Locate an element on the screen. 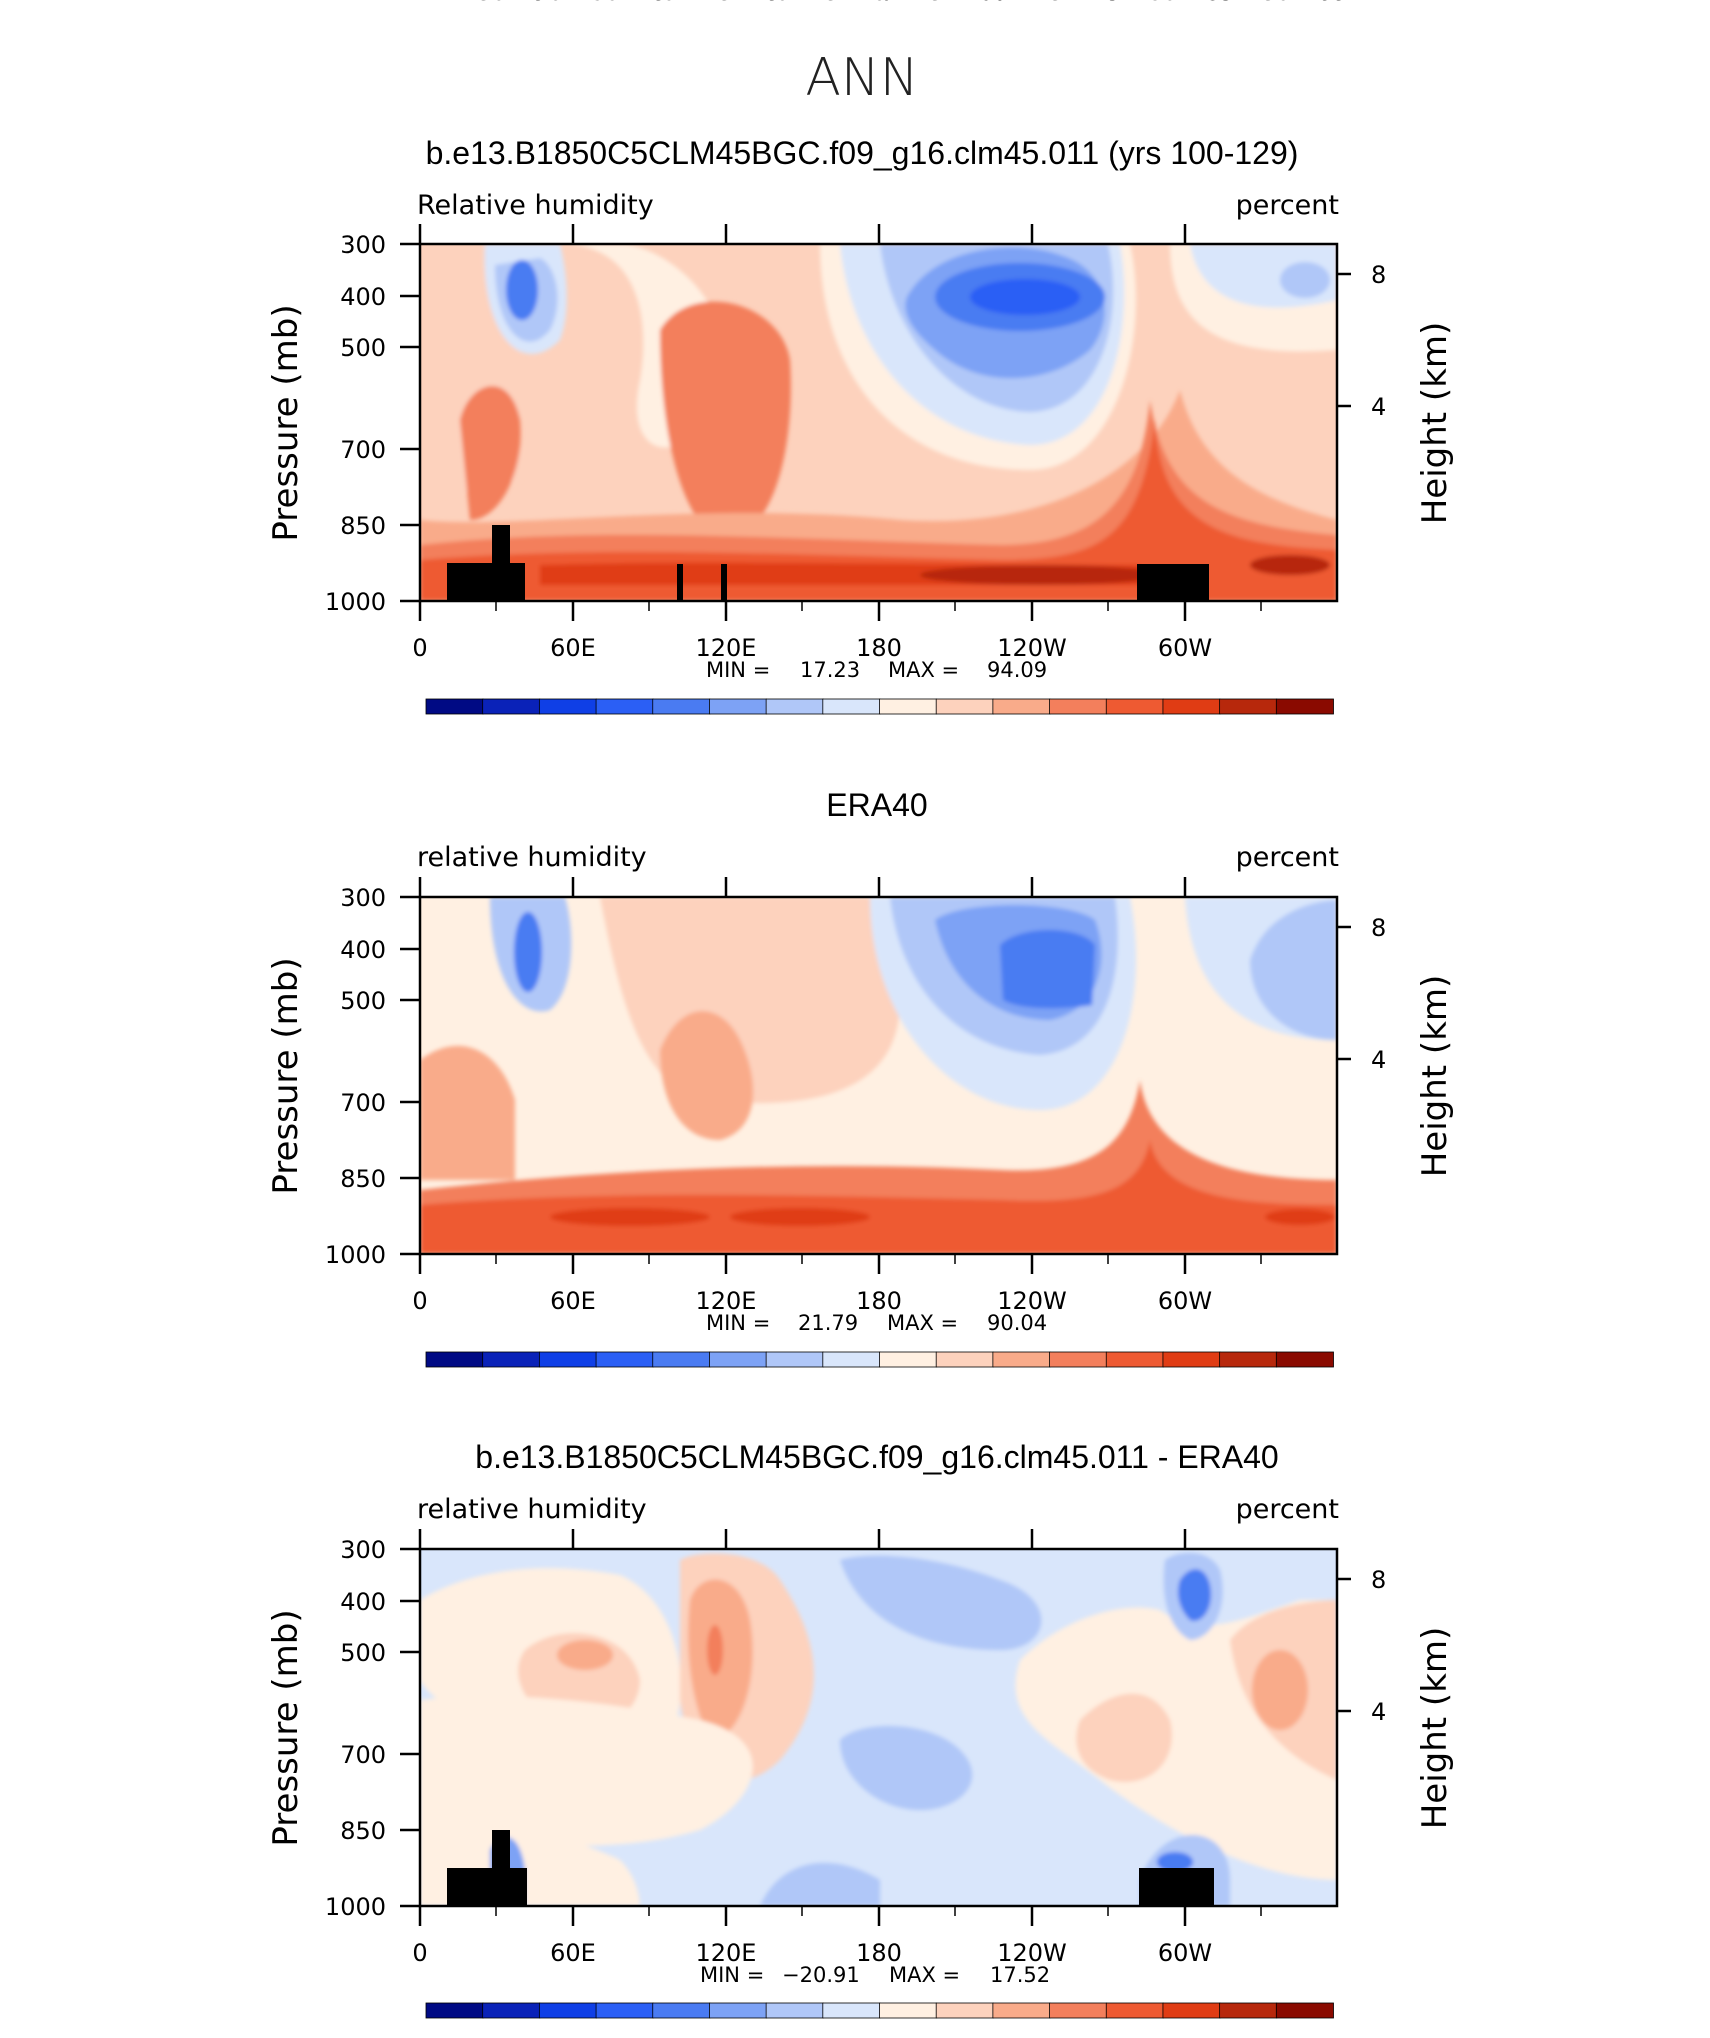 The height and width of the screenshot is (2038, 1710). contour-neg-central is located at coordinates (941, 1602).